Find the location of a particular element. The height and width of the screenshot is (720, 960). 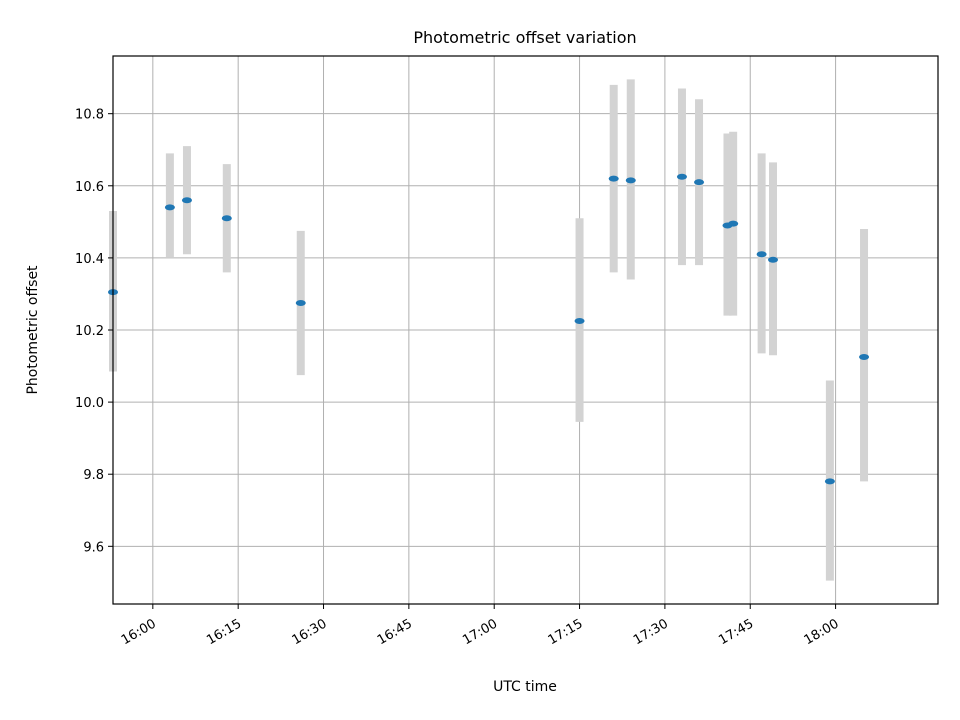

x-tick-label: 17:45 is located at coordinates (736, 632).